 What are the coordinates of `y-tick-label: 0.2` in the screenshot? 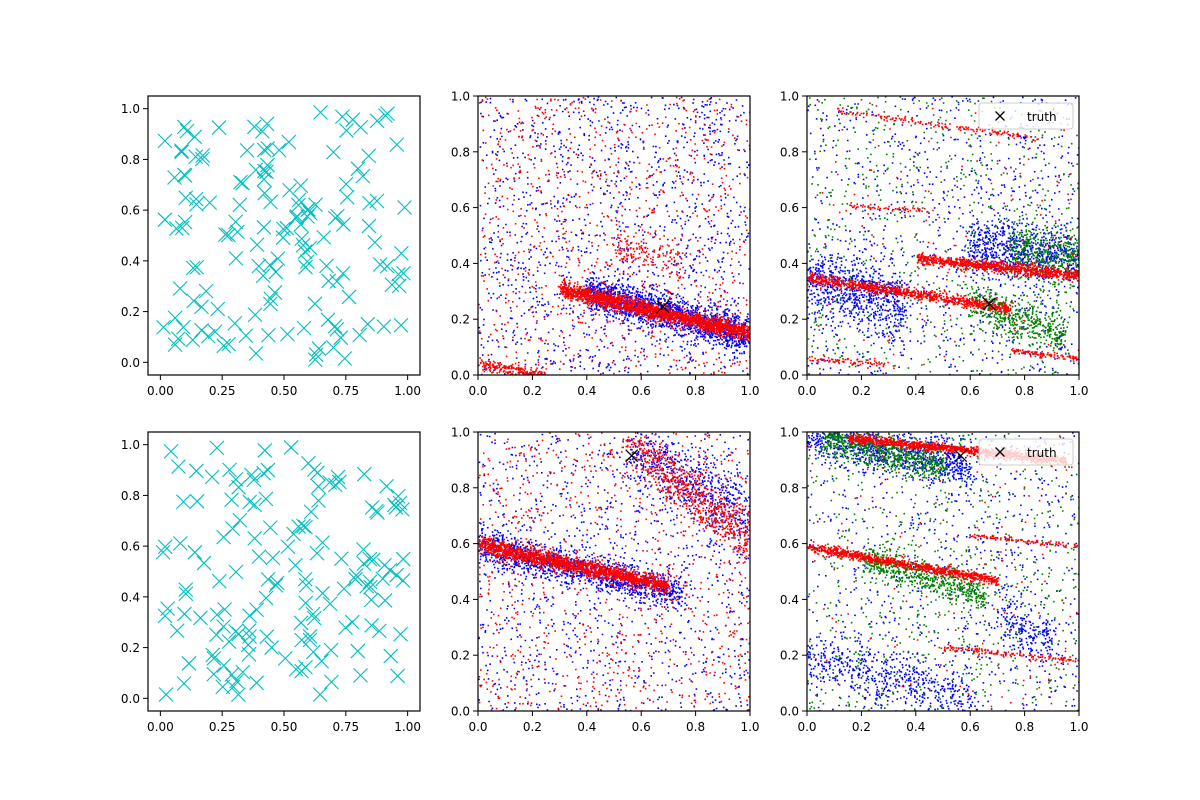 It's located at (130, 648).